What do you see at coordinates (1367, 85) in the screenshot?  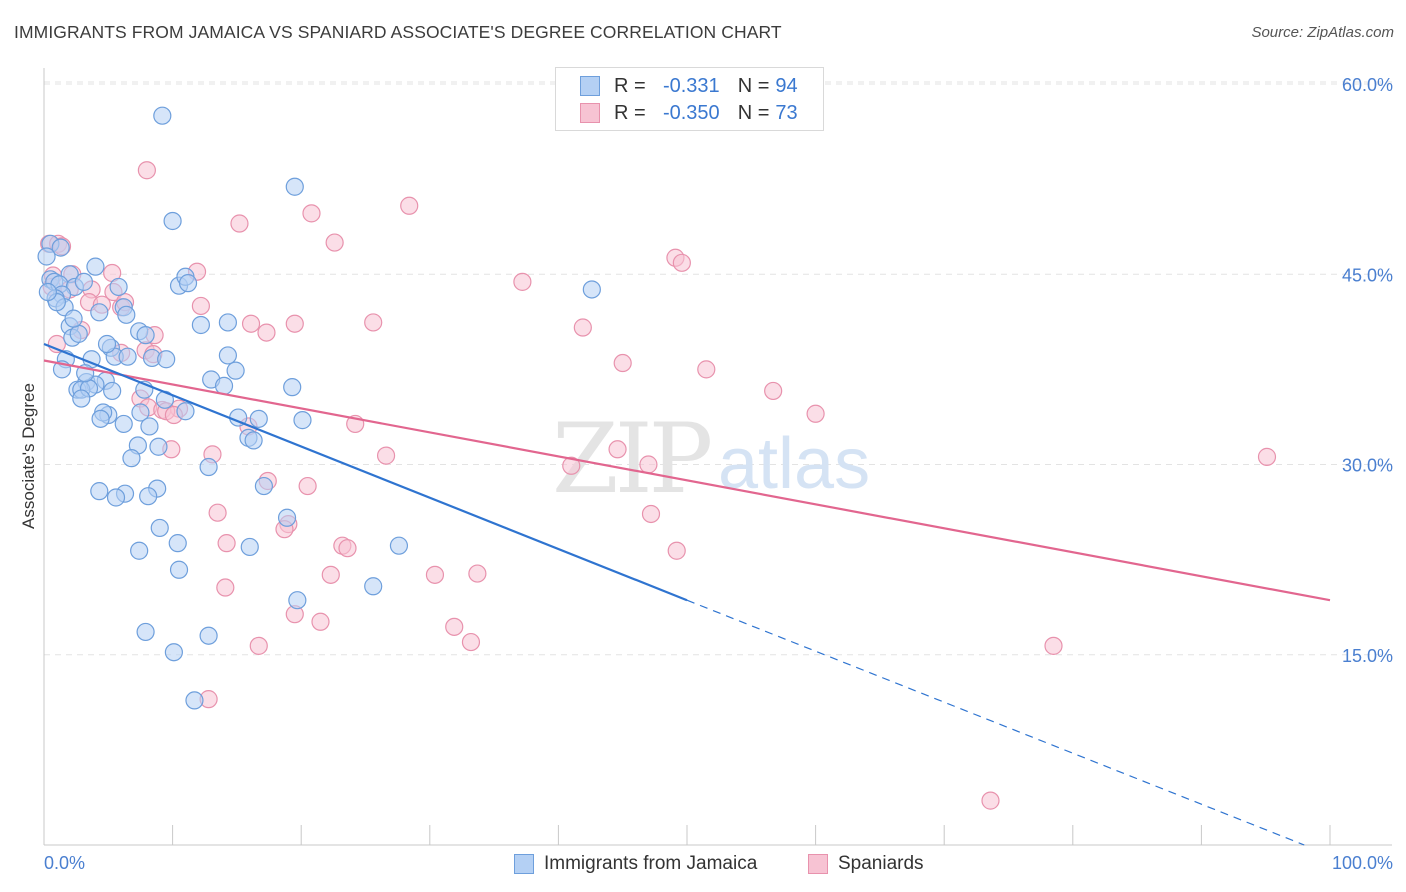 I see `y-tick-label: 60.0%` at bounding box center [1367, 85].